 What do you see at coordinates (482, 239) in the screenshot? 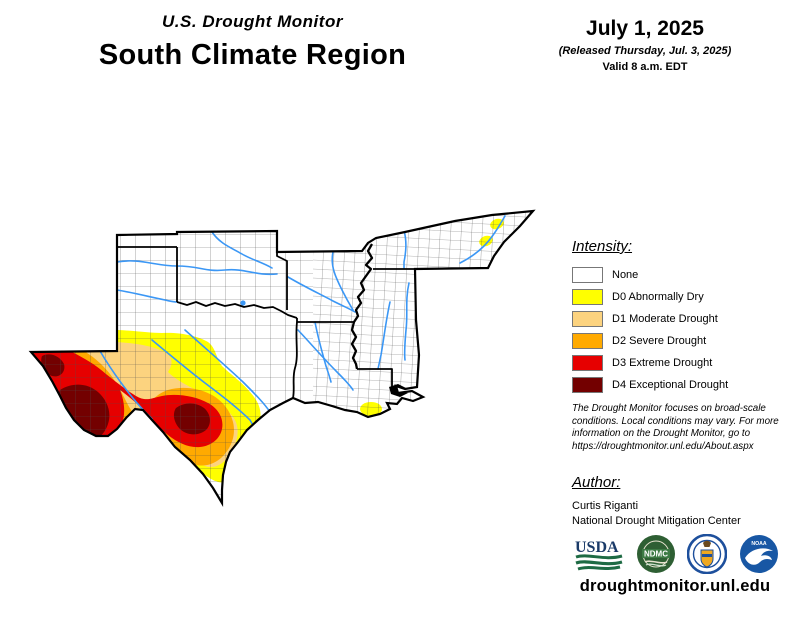
I see `river-tennessee-east` at bounding box center [482, 239].